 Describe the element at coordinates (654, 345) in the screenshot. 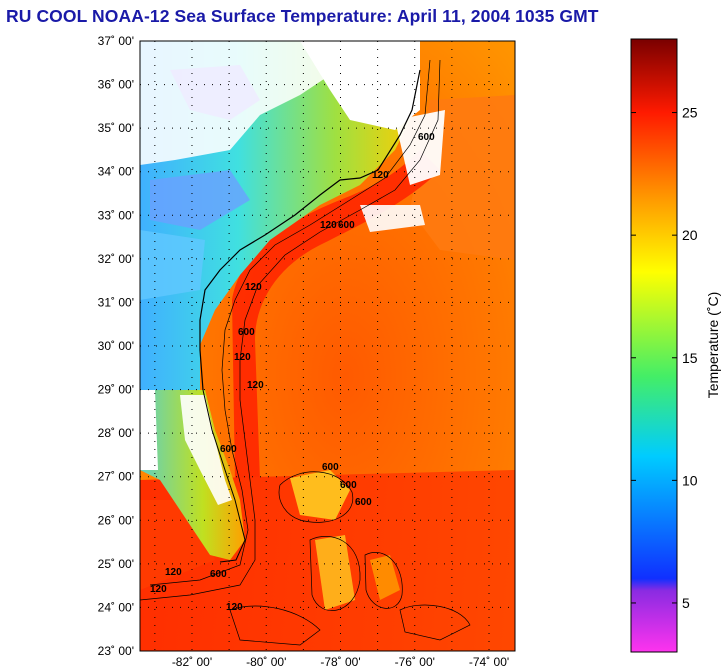

I see `colorbar-scale` at that location.